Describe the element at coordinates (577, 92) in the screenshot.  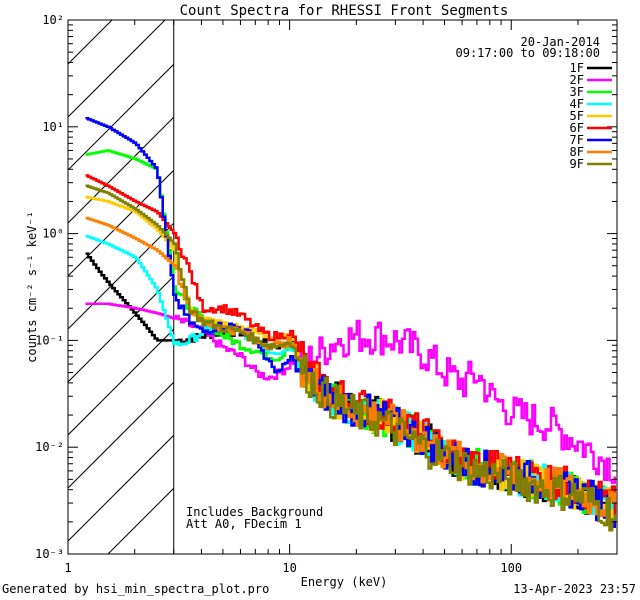
I see `legend-label: 3F` at that location.